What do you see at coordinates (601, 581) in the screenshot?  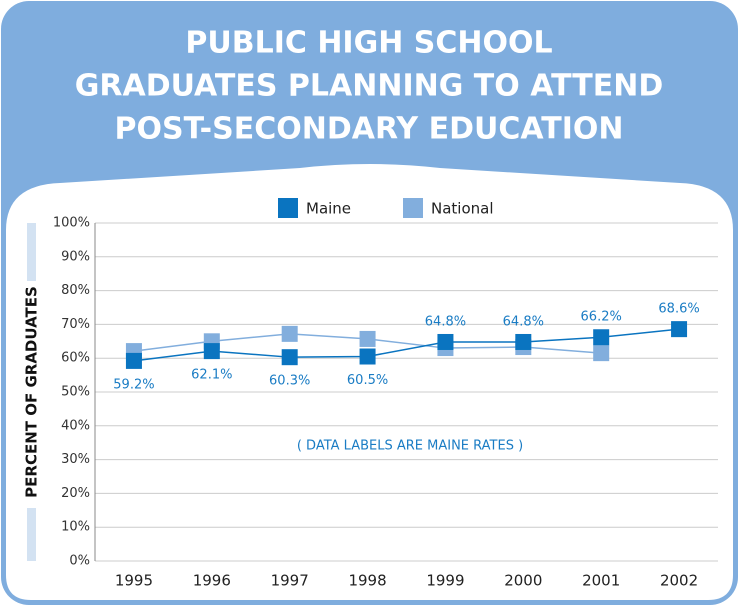 I see `x-tick-label: 2001` at bounding box center [601, 581].